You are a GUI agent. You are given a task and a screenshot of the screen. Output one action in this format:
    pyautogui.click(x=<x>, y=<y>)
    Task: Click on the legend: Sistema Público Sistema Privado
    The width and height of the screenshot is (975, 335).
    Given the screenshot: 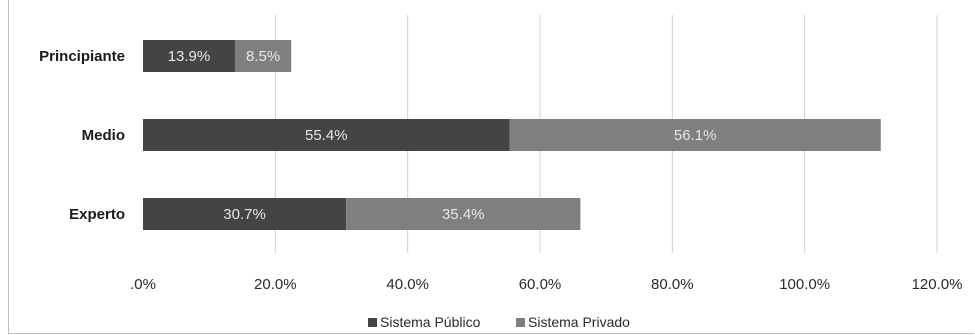 What is the action you would take?
    pyautogui.click(x=499, y=322)
    